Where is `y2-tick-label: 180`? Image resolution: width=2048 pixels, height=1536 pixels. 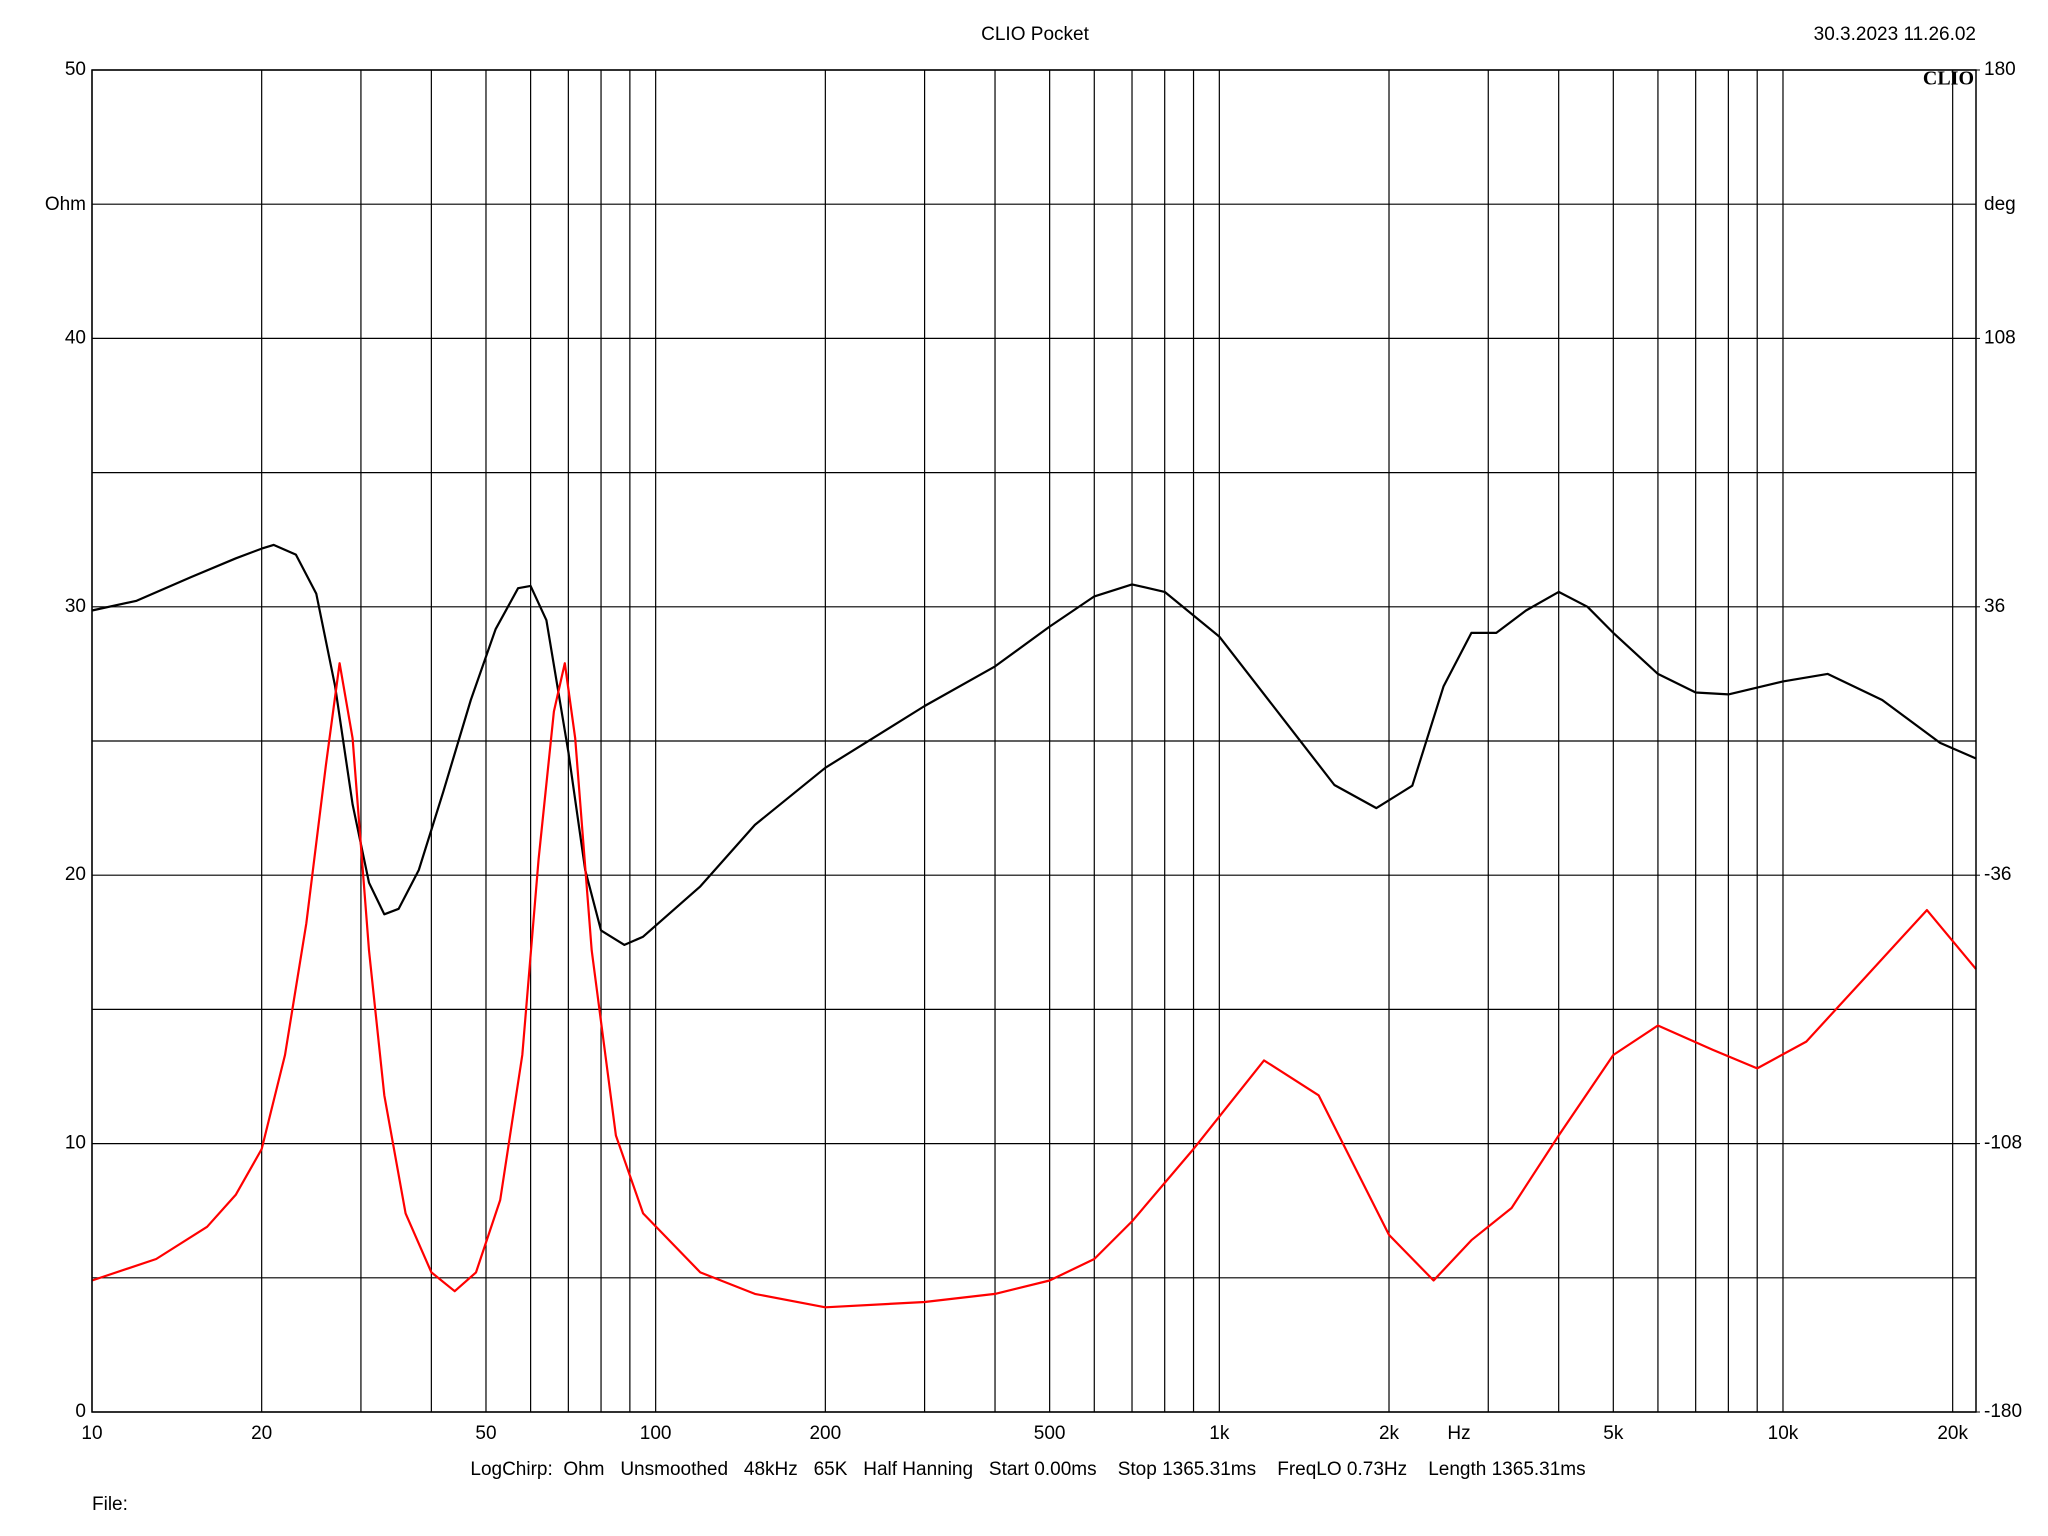 y2-tick-label: 180 is located at coordinates (2000, 69).